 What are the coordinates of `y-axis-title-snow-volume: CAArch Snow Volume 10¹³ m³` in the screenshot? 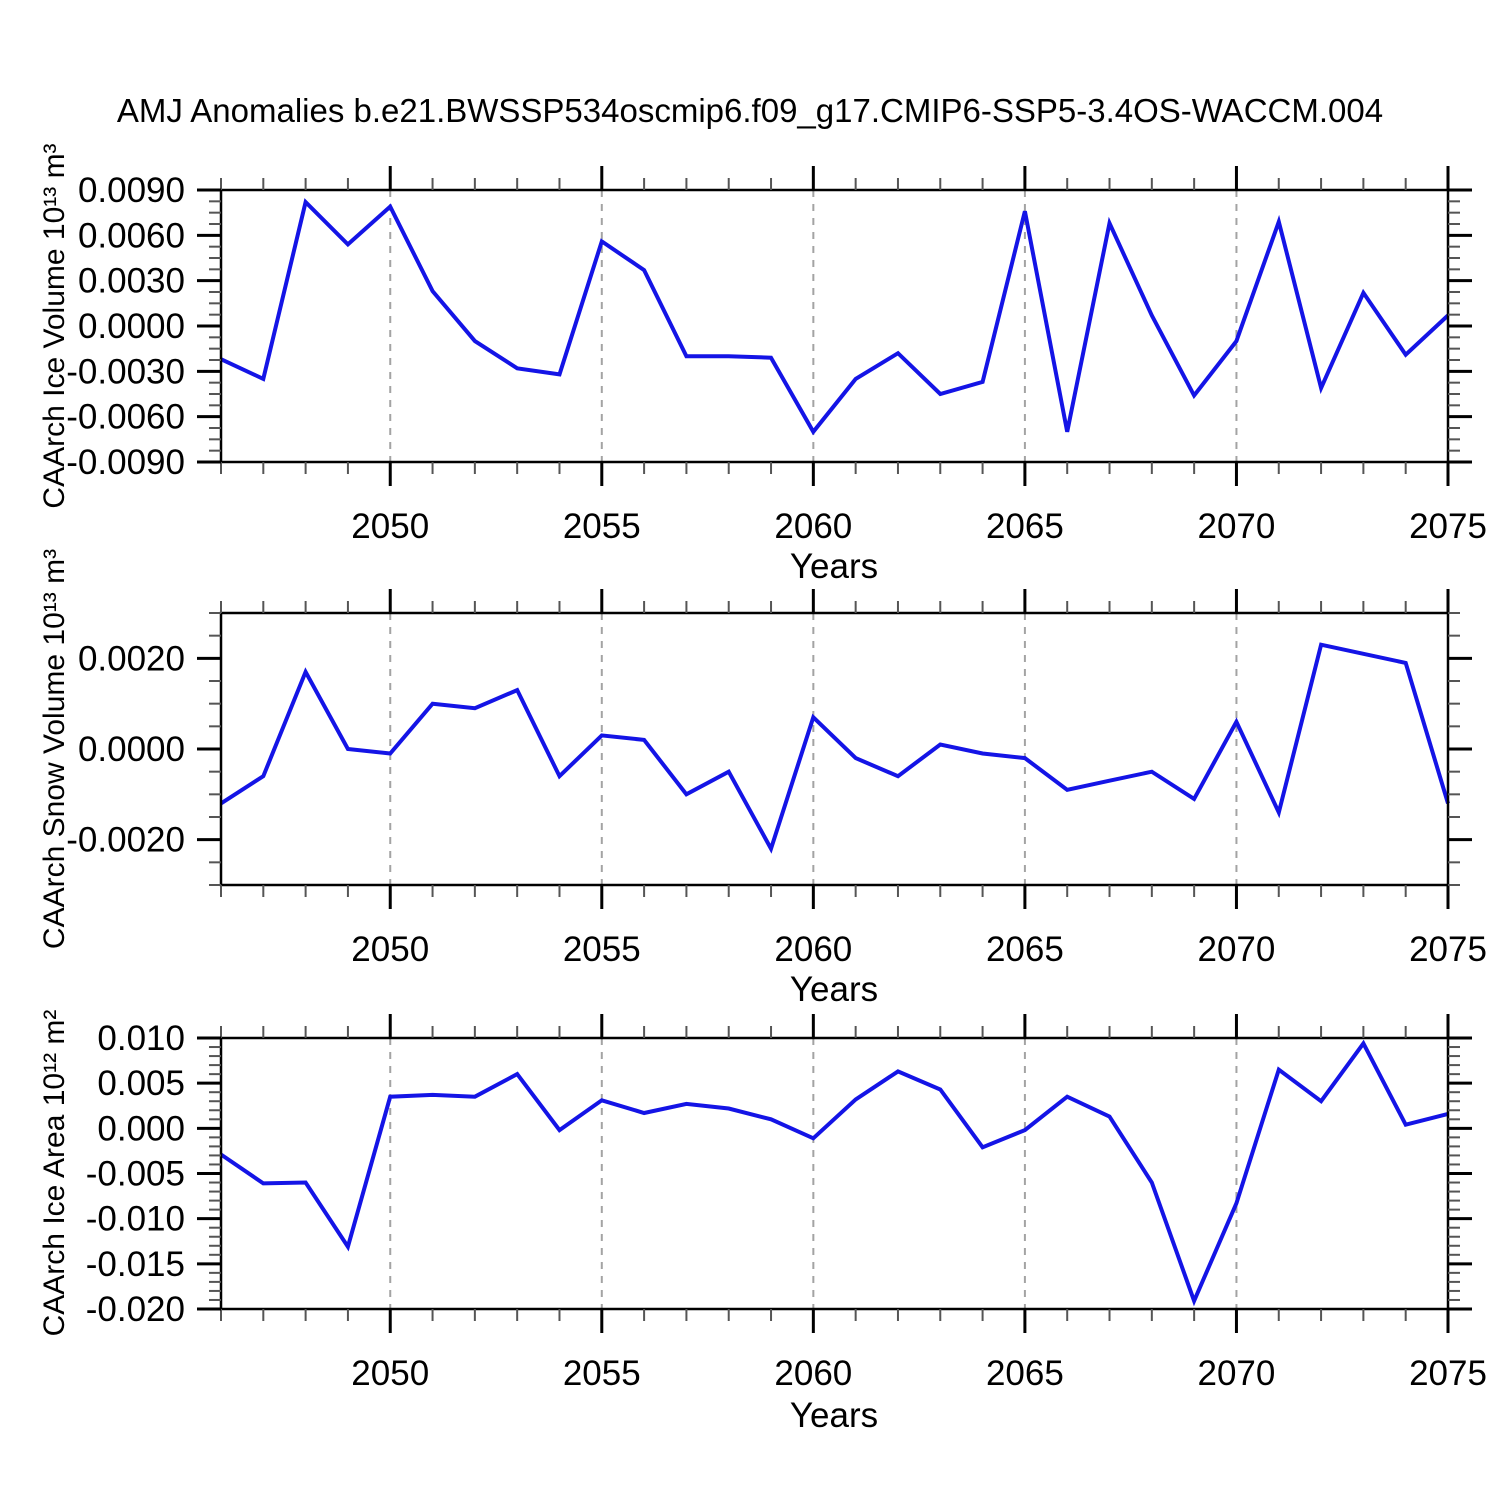 It's located at (54, 749).